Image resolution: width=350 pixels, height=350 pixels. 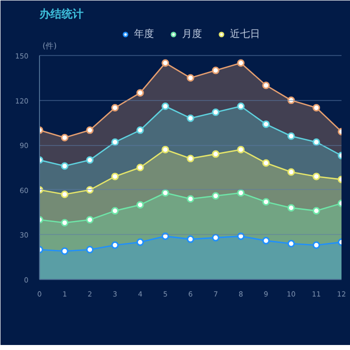 I want to click on chart-title: 办结统计, so click(x=61, y=14).